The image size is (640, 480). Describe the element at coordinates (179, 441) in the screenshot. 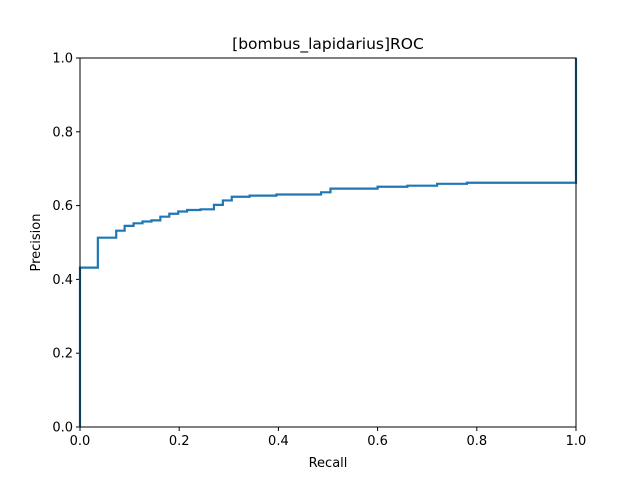

I see `x-tick-label: 0.2` at that location.